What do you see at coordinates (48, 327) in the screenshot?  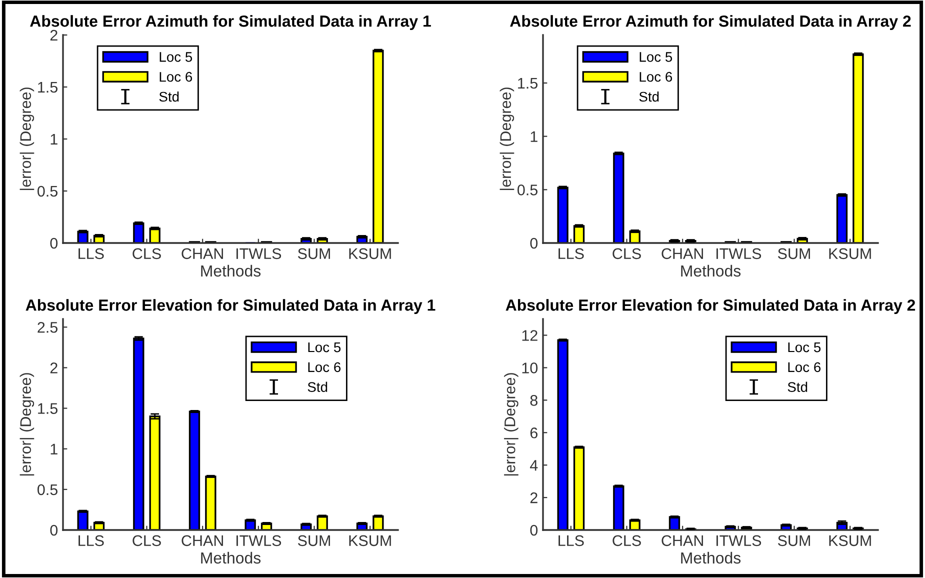 I see `y-tick-label: 2.5` at bounding box center [48, 327].